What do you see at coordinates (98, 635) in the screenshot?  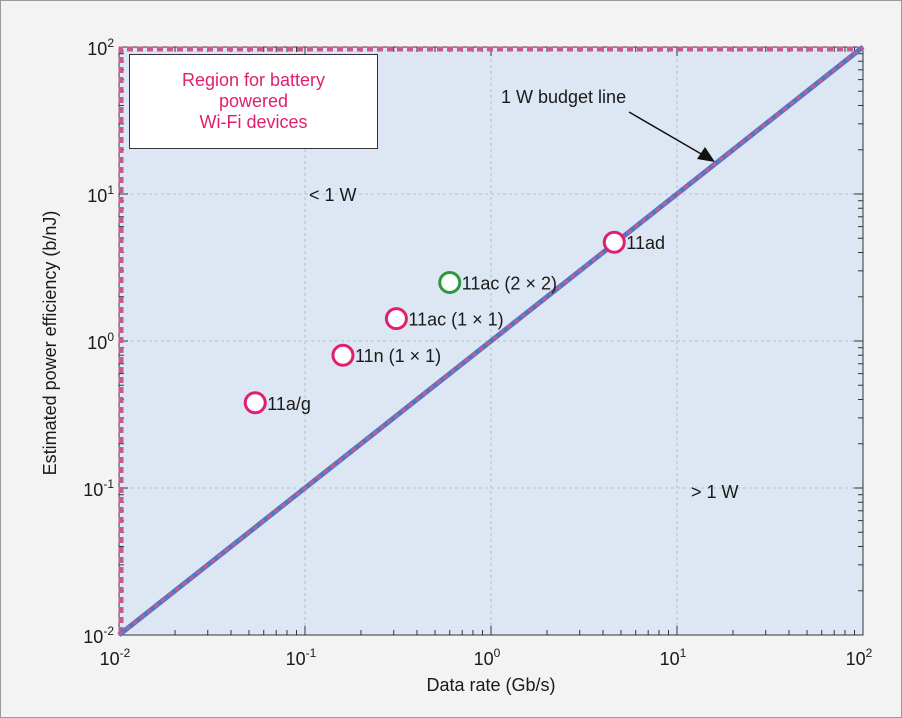 I see `y-tick-label: 10⁻²` at bounding box center [98, 635].